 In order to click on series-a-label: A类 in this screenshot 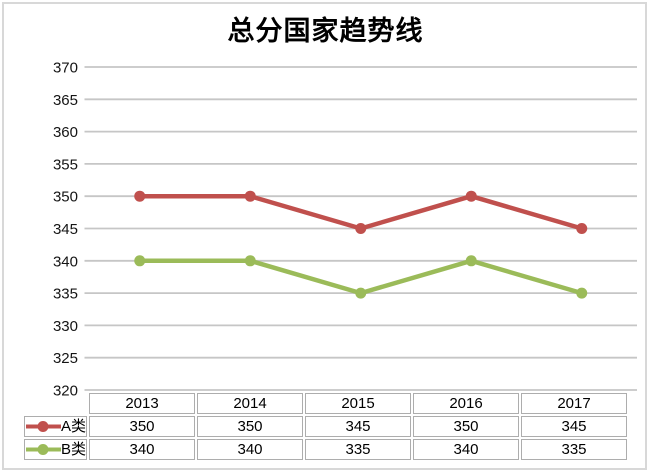, I will do `click(74, 426)`.